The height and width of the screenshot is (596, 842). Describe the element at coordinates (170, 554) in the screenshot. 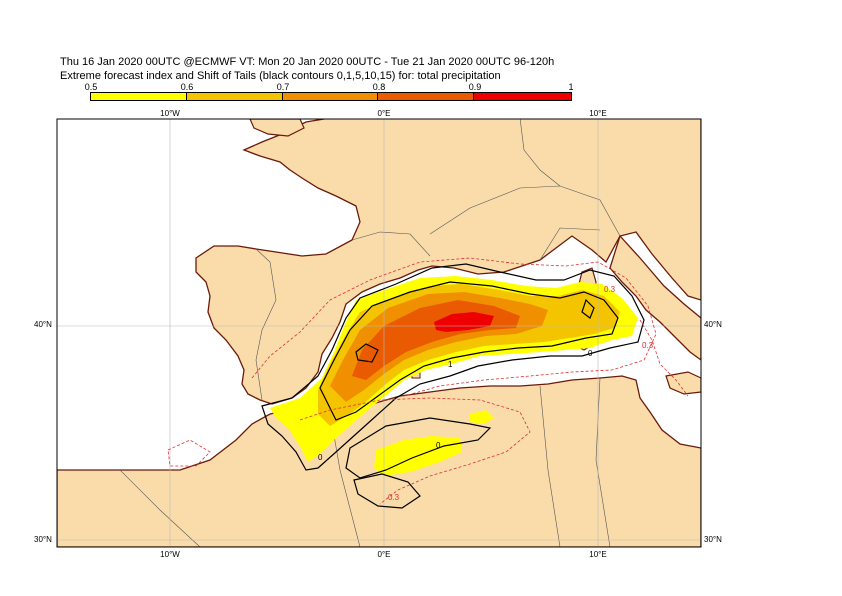

I see `lon-label-bottom: 10°W` at that location.